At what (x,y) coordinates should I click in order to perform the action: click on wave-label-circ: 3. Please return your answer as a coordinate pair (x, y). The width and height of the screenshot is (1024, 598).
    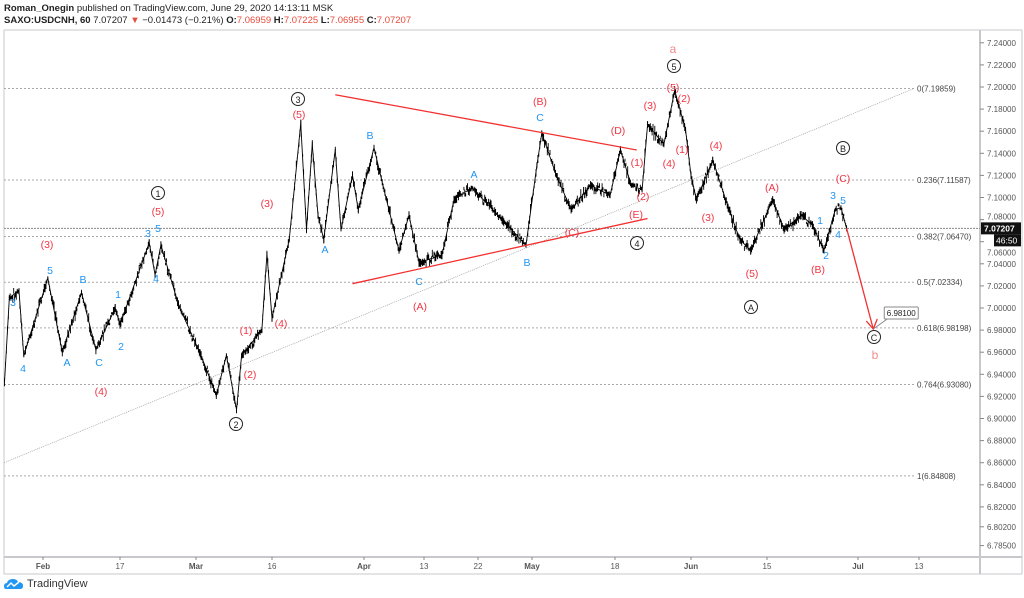
    Looking at the image, I should click on (297, 100).